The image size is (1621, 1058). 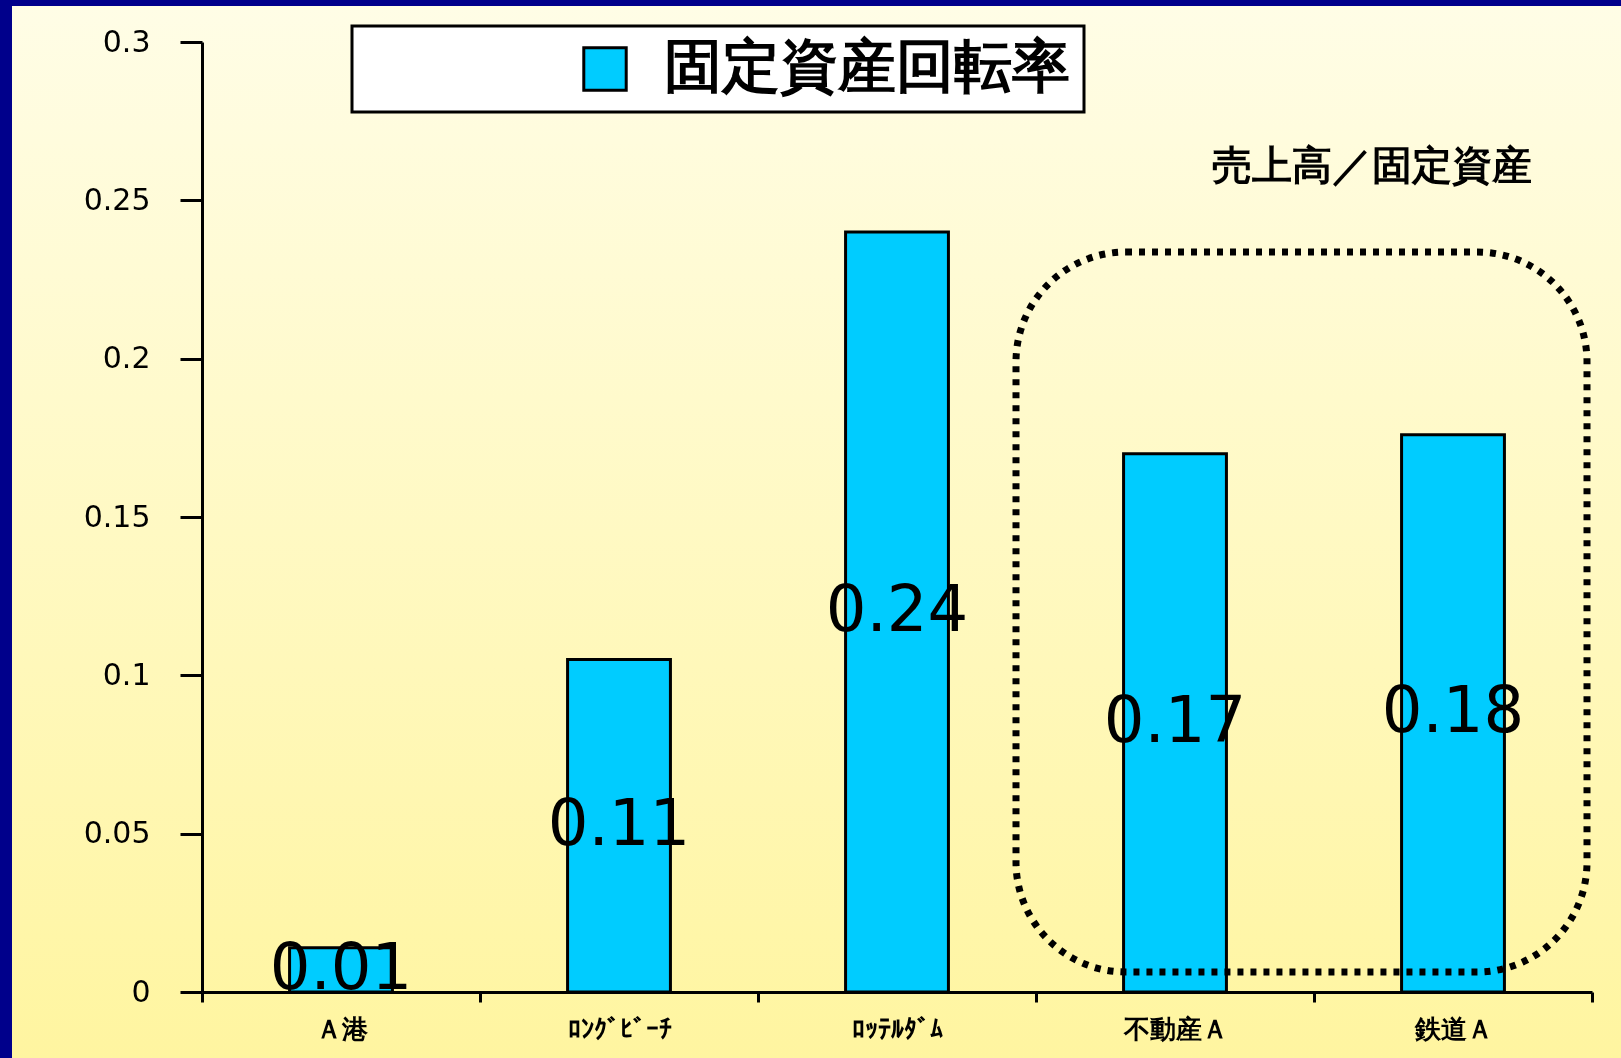 I want to click on x-tick-label: 不動産Ａ, so click(x=1175, y=1028).